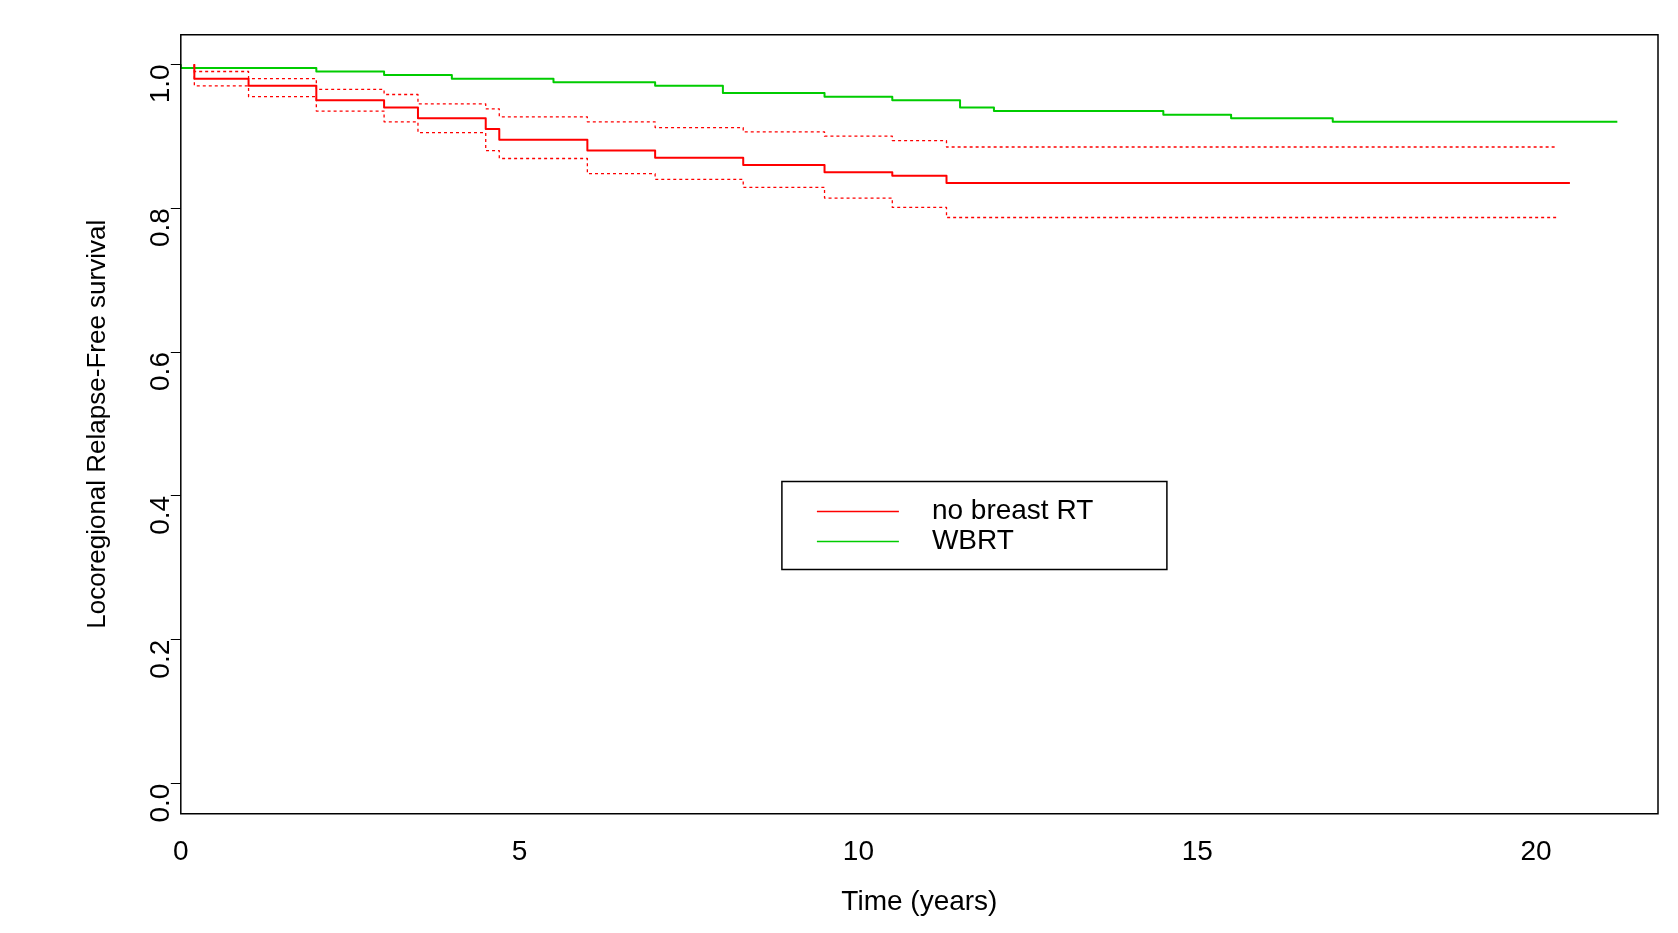  What do you see at coordinates (159, 371) in the screenshot?
I see `y-tick-label: 0.6` at bounding box center [159, 371].